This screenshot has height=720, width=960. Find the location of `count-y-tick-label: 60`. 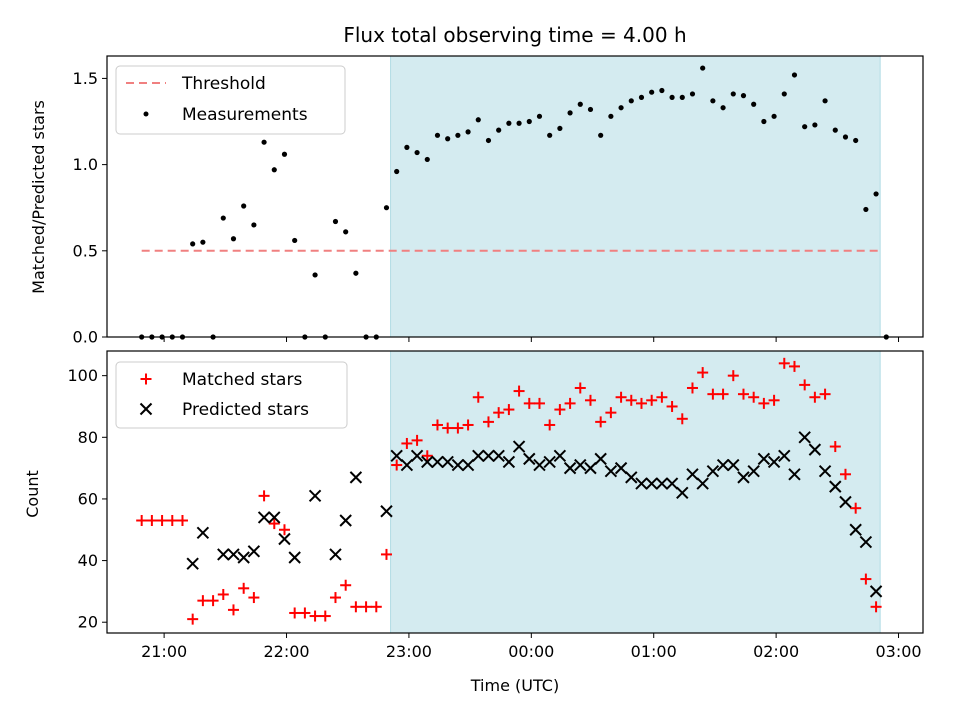

count-y-tick-label: 60 is located at coordinates (88, 498).